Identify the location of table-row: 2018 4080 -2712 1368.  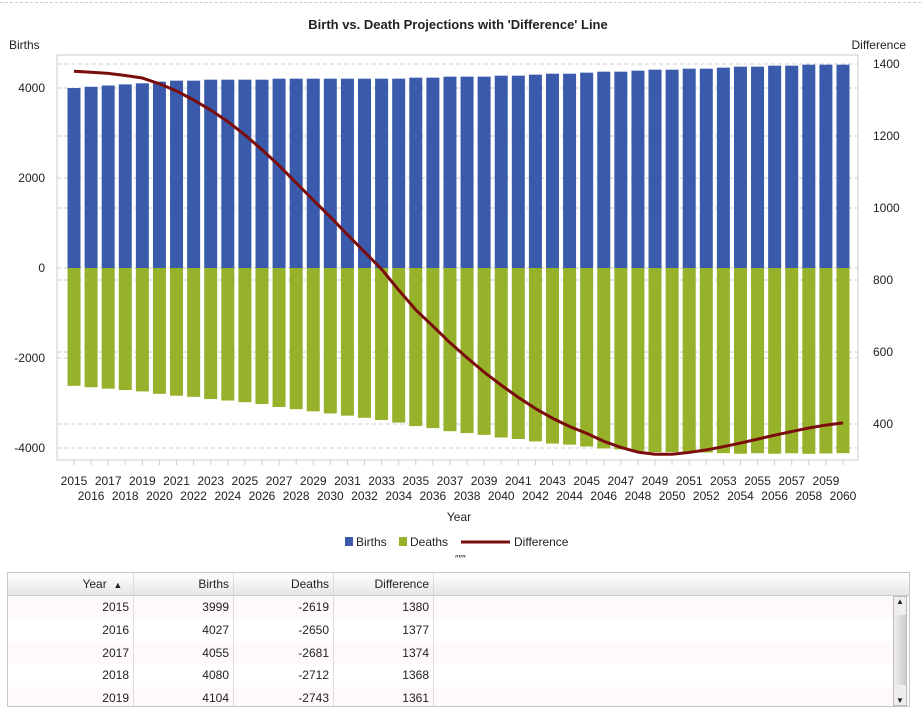
(458, 676).